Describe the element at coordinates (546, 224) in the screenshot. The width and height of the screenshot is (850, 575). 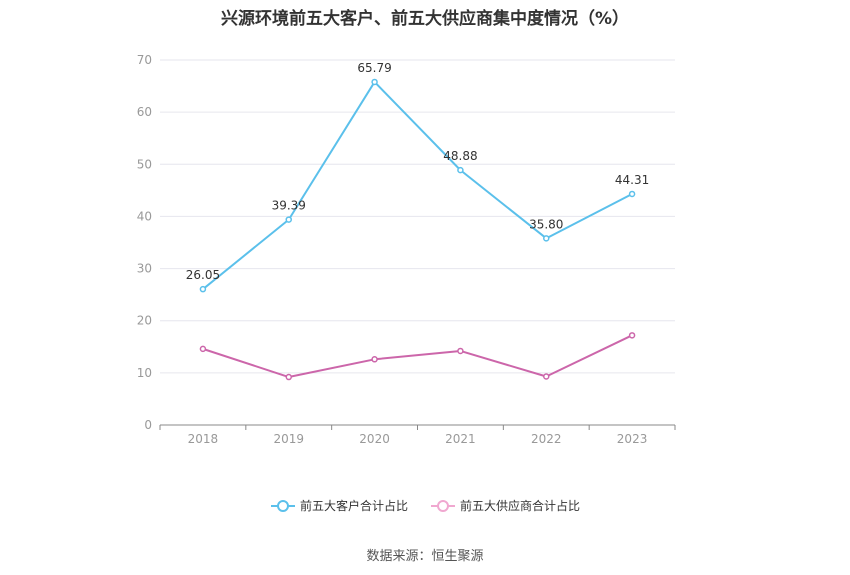
I see `data-label-0-2022: 35.80` at that location.